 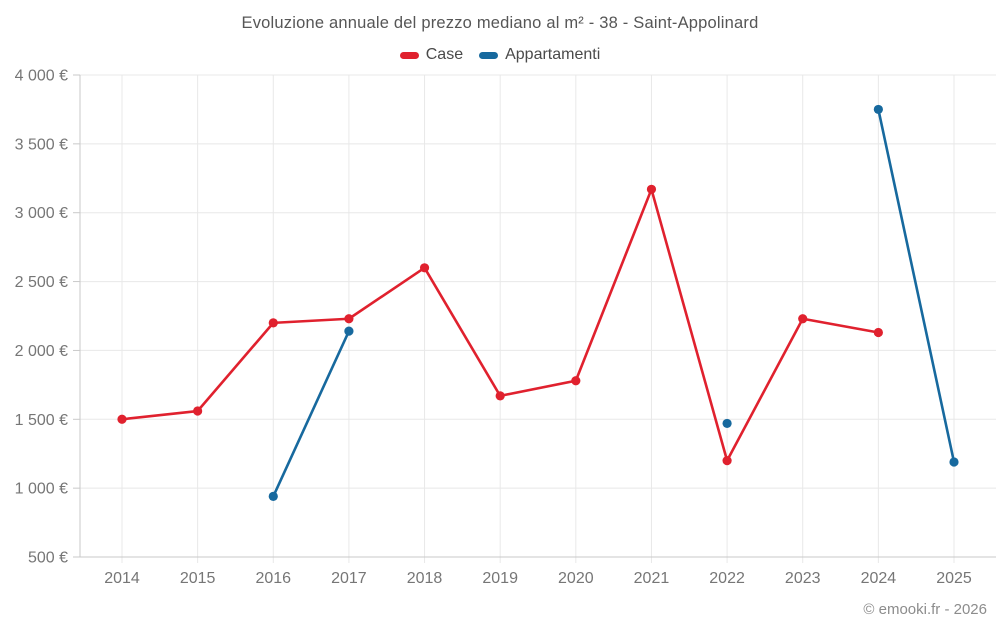 I want to click on point-appartamenti-2017, so click(x=349, y=331).